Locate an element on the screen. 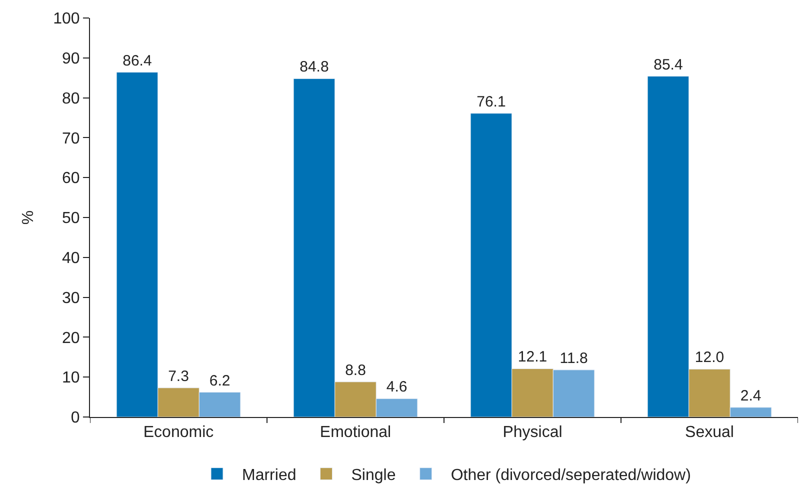 This screenshot has height=501, width=808. x-tick-label: Sexual is located at coordinates (709, 433).